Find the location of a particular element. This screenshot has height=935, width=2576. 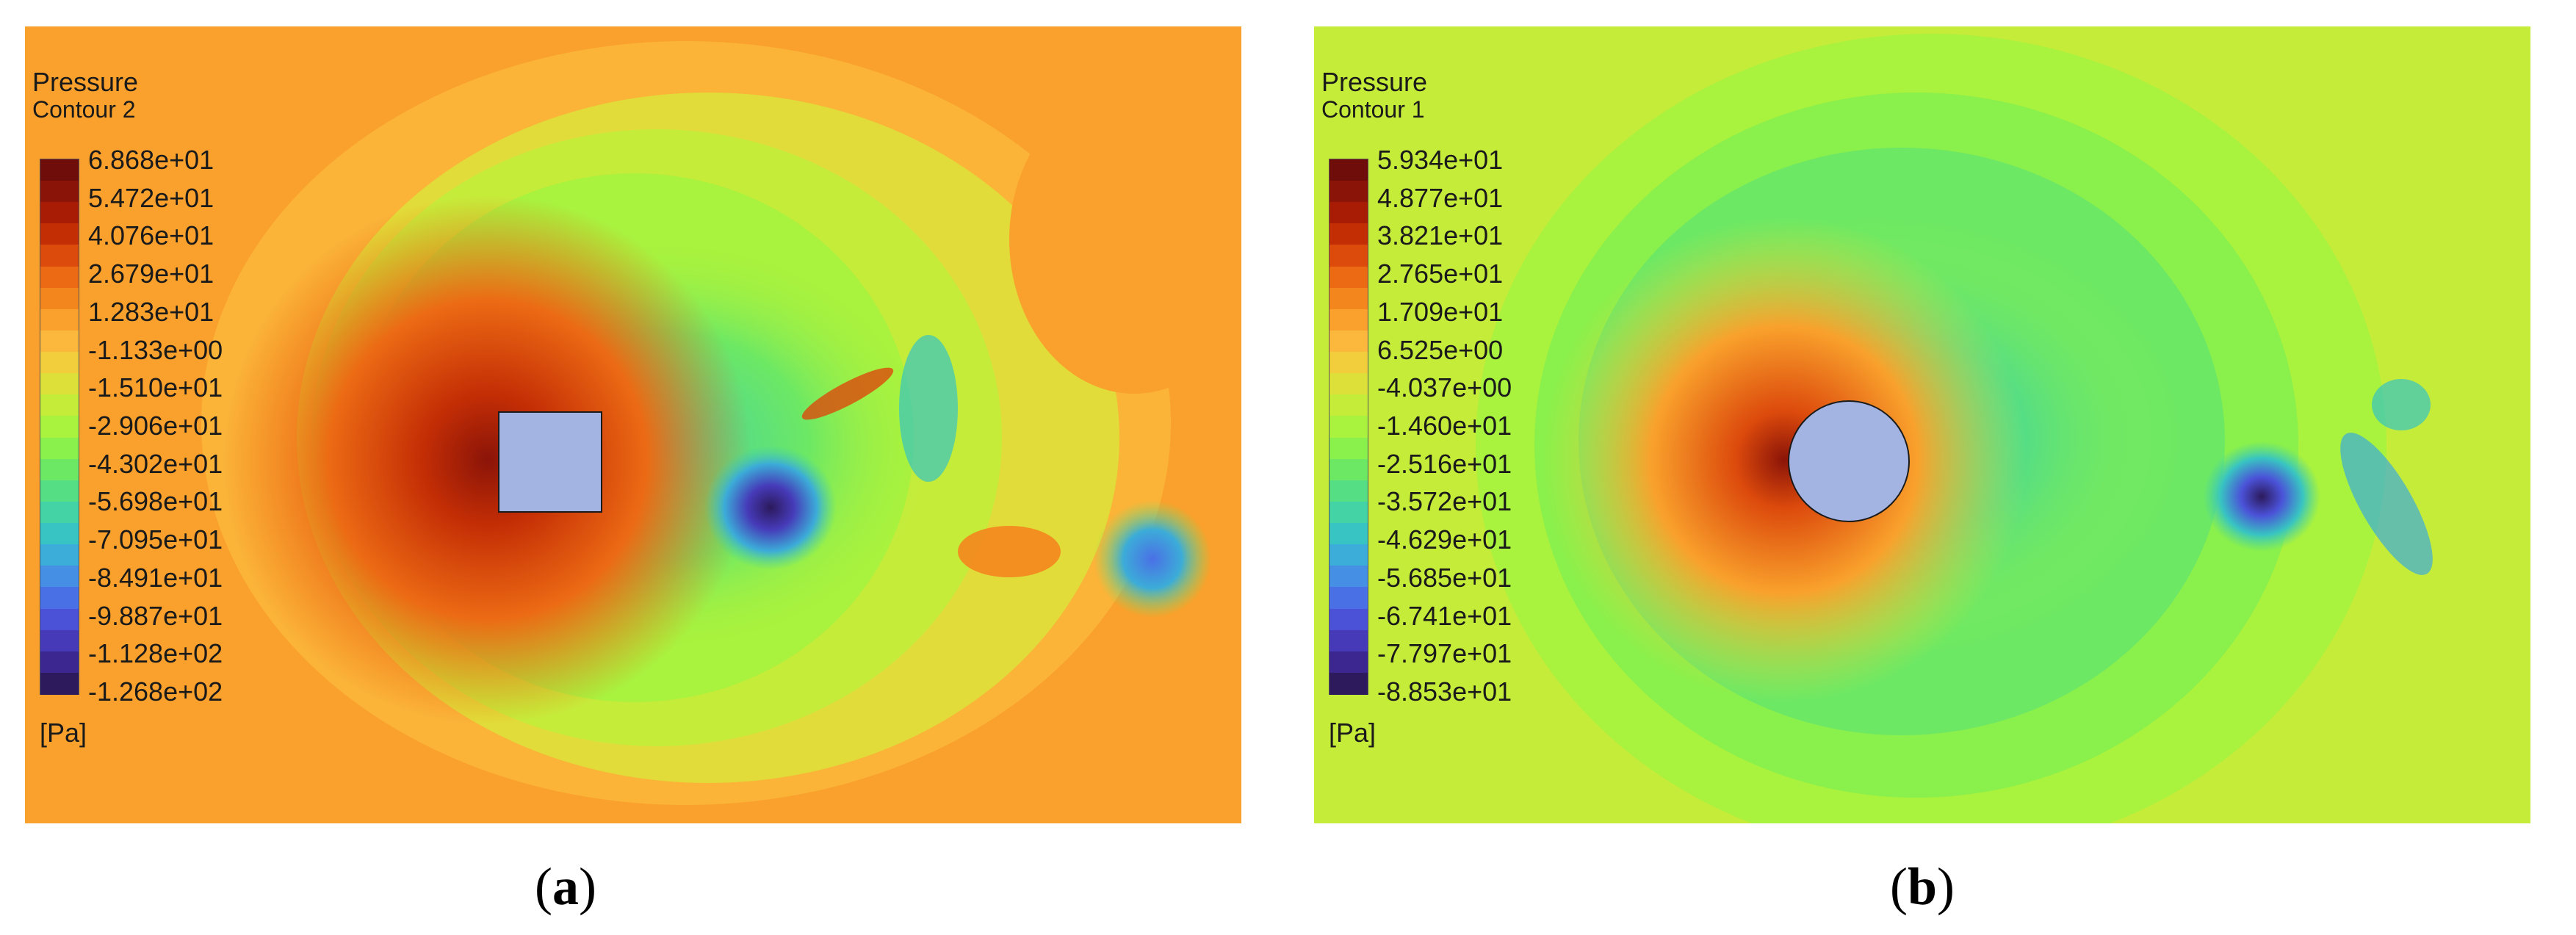

caption-b-letter: b is located at coordinates (1922, 886).